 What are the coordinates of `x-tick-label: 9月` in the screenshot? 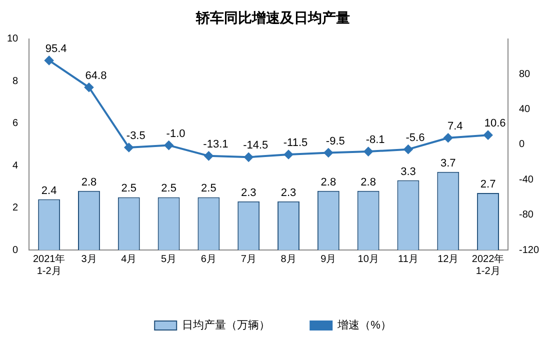 It's located at (328, 259).